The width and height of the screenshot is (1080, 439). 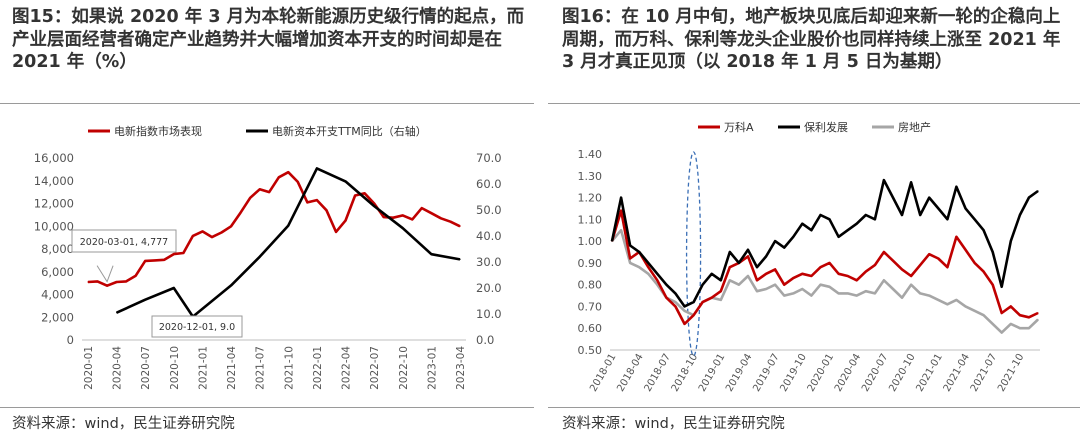 What do you see at coordinates (118, 368) in the screenshot?
I see `x-tick-label: 2020-04` at bounding box center [118, 368].